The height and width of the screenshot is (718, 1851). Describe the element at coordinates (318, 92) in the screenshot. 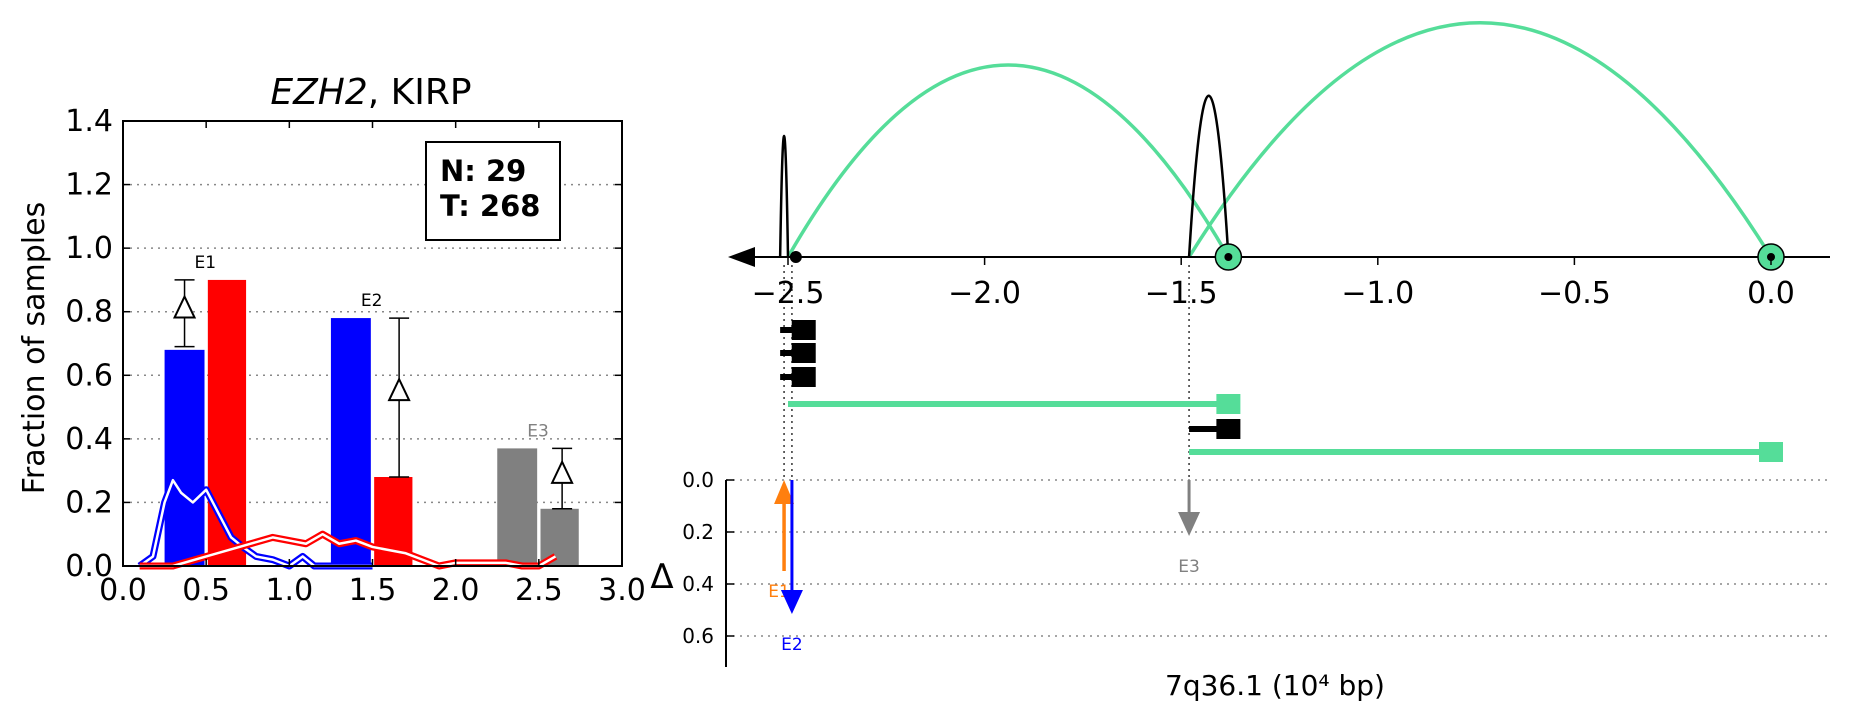

I see `chart-title-gene: EZH2` at that location.